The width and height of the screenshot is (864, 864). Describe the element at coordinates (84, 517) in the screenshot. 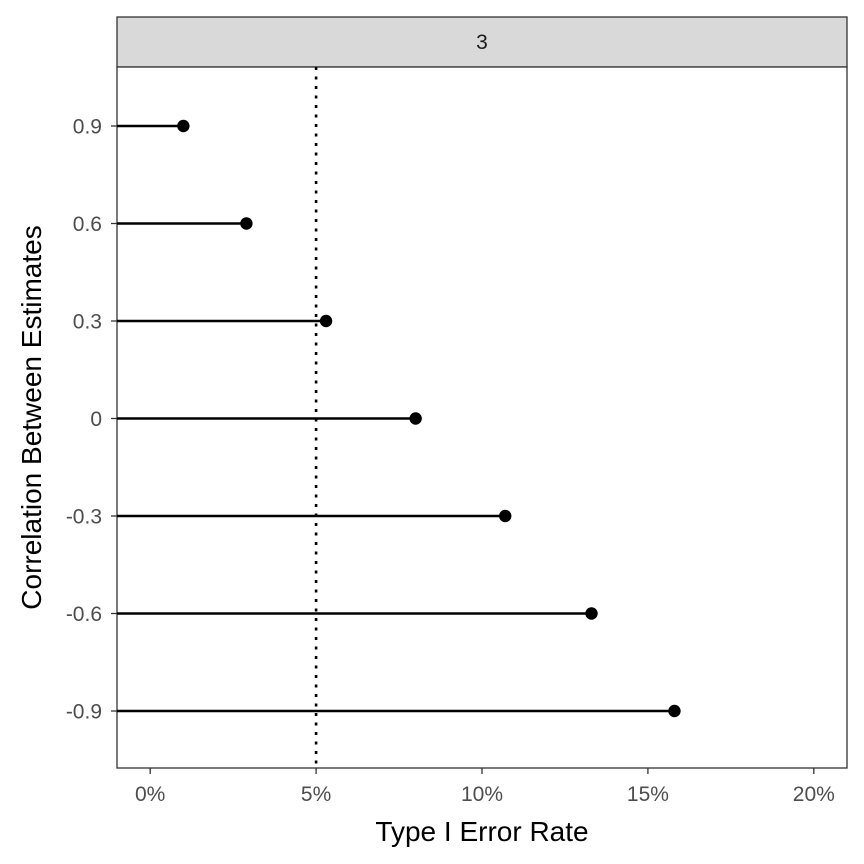

I see `y-tick-label: -0.3` at that location.